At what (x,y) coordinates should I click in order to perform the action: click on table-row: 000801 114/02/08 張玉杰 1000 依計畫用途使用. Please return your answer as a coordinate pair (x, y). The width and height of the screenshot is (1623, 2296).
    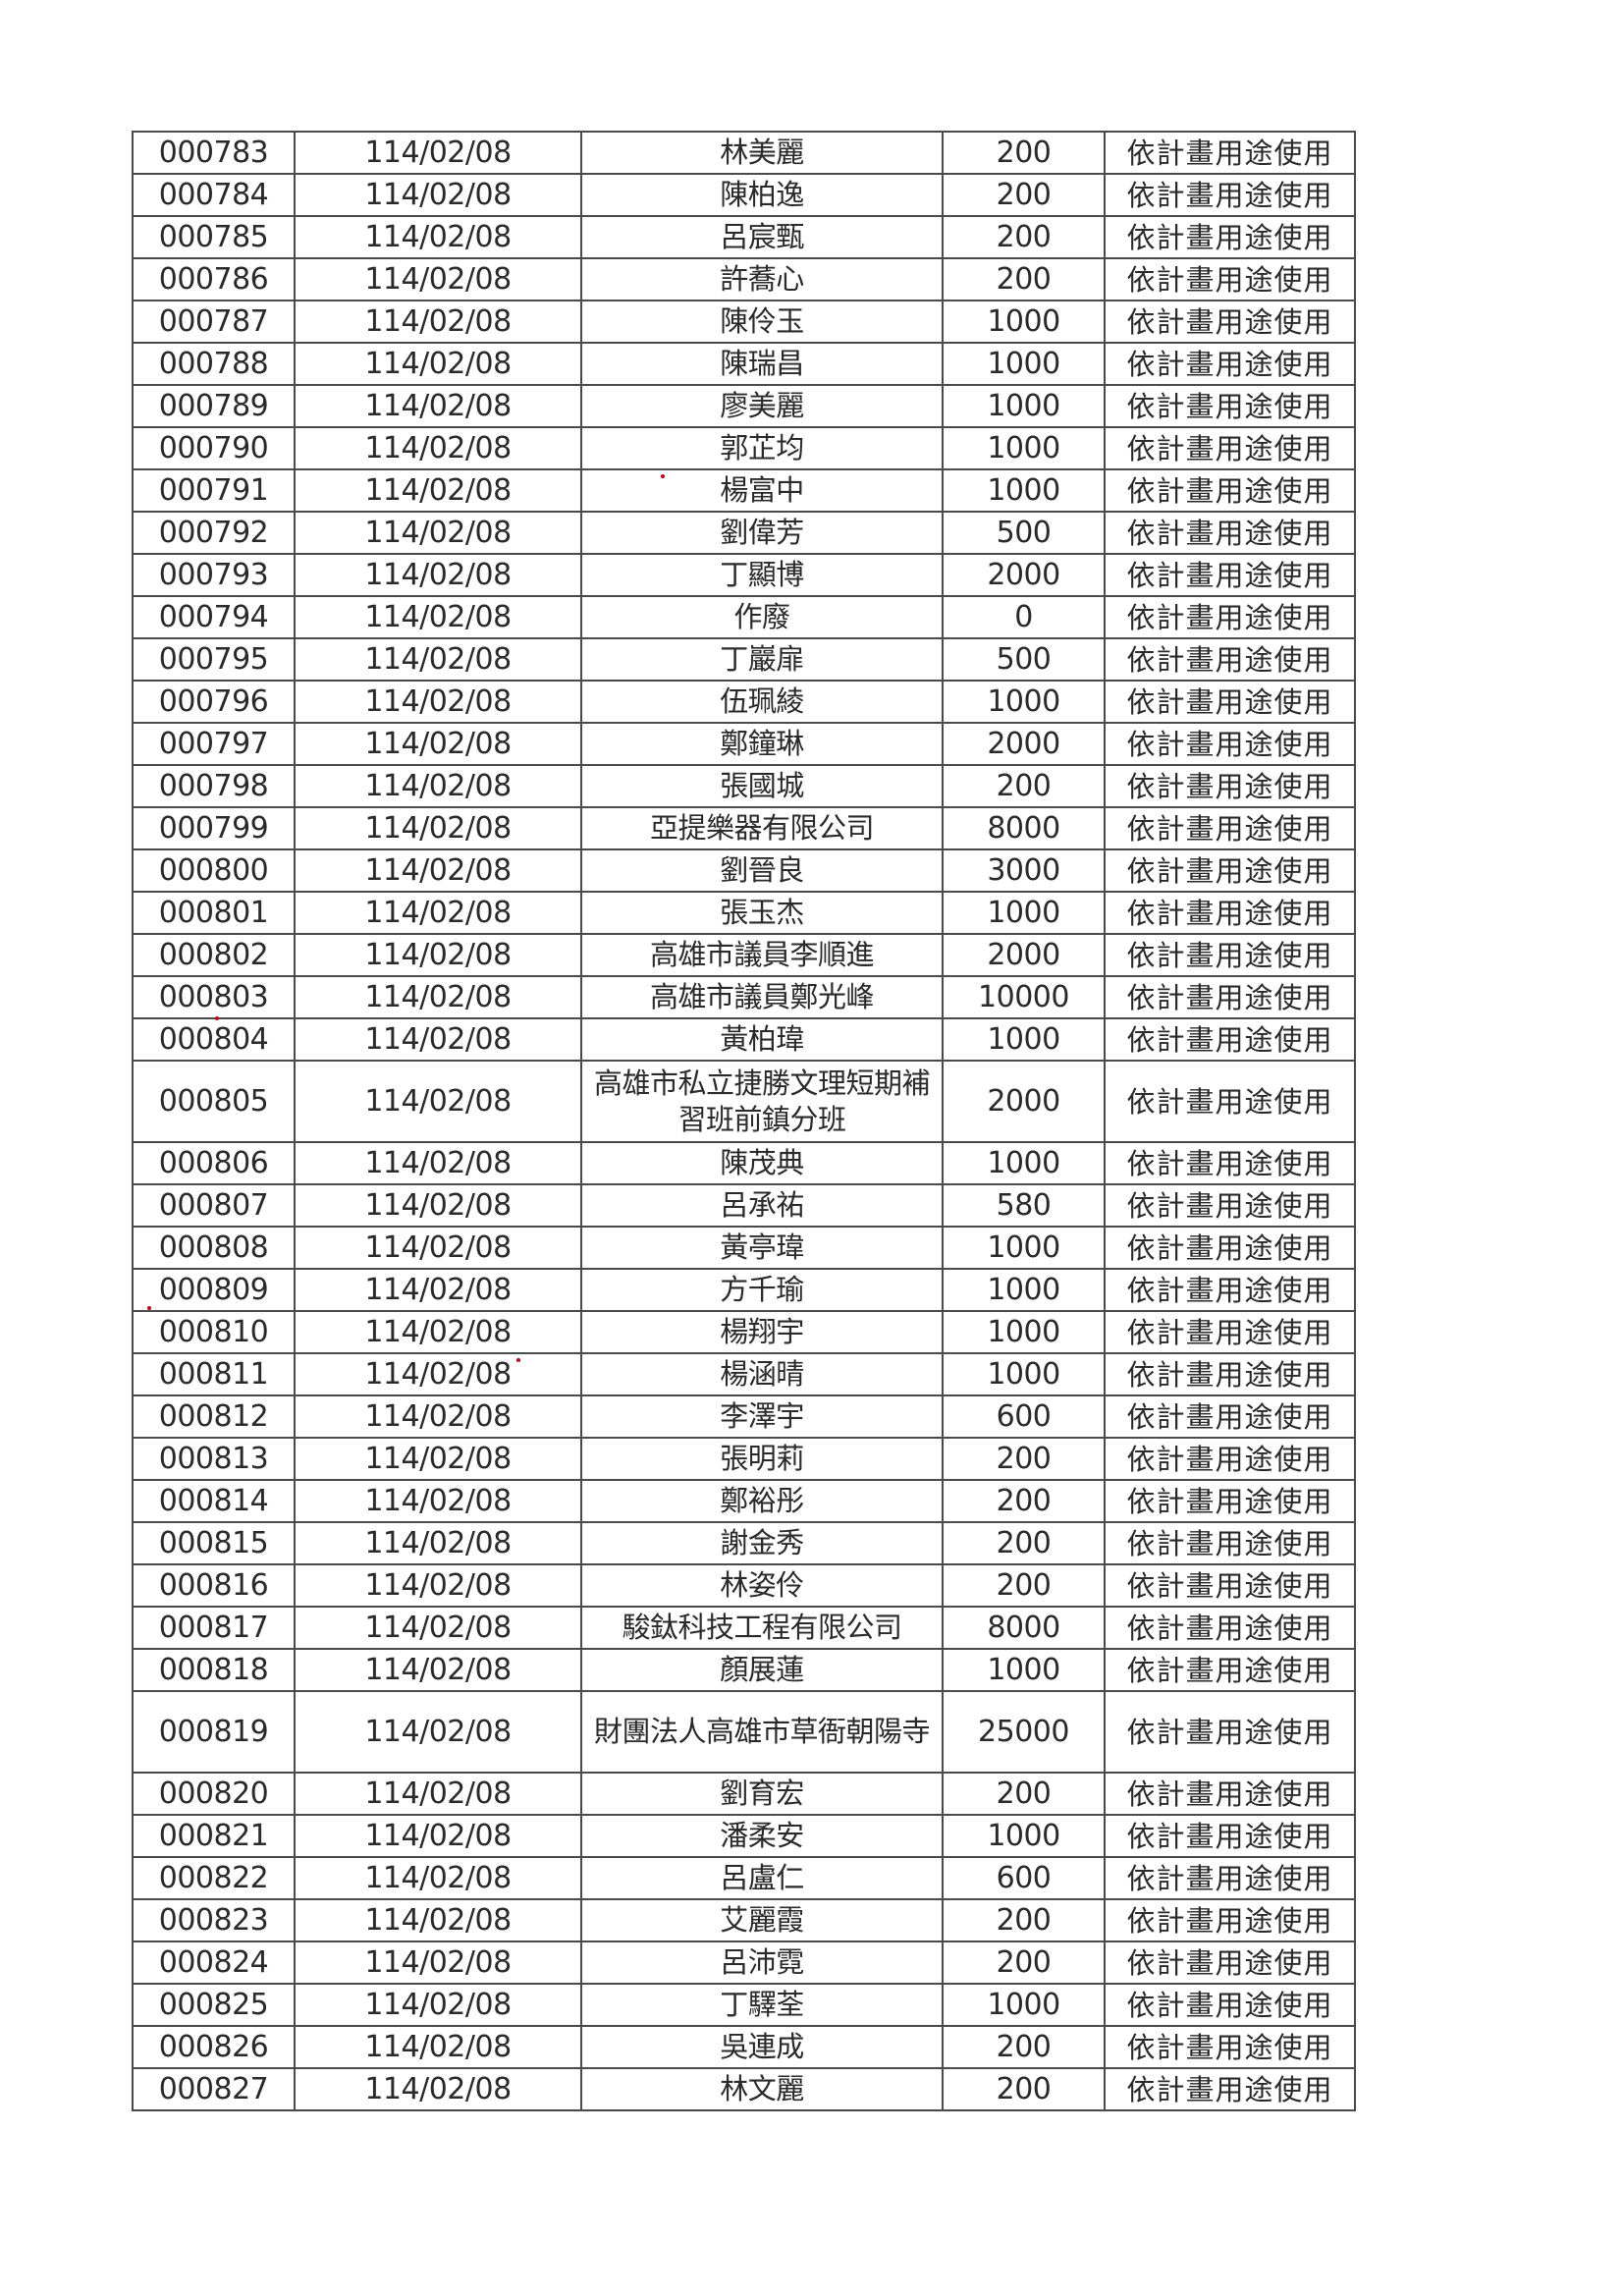
    Looking at the image, I should click on (744, 913).